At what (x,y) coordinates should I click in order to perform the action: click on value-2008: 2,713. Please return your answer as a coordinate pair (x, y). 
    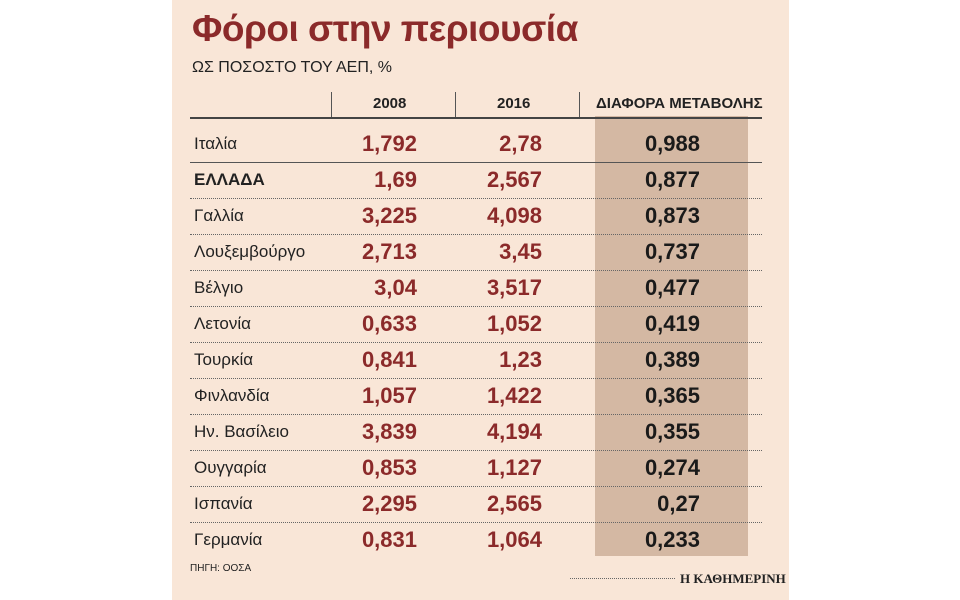
    Looking at the image, I should click on (389, 251).